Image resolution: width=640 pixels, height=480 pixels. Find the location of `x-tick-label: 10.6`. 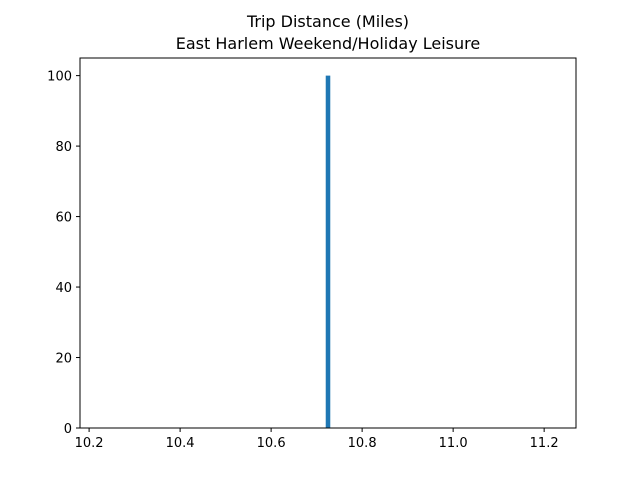

x-tick-label: 10.6 is located at coordinates (271, 443).